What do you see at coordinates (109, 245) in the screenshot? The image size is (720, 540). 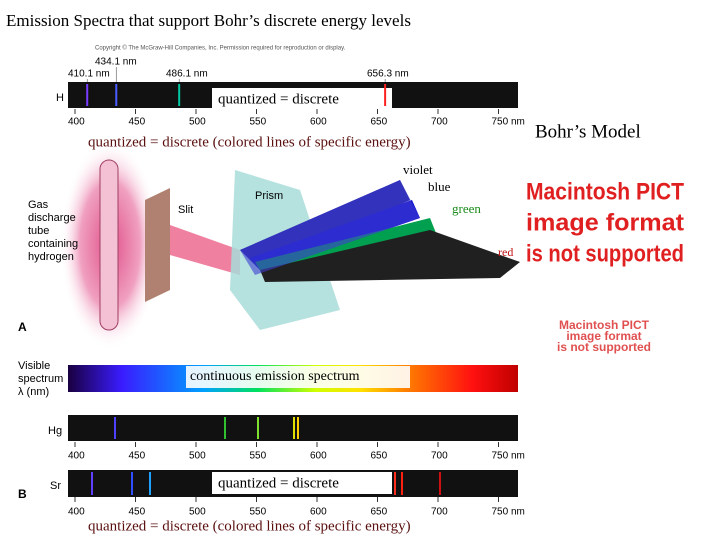 I see `tube` at bounding box center [109, 245].